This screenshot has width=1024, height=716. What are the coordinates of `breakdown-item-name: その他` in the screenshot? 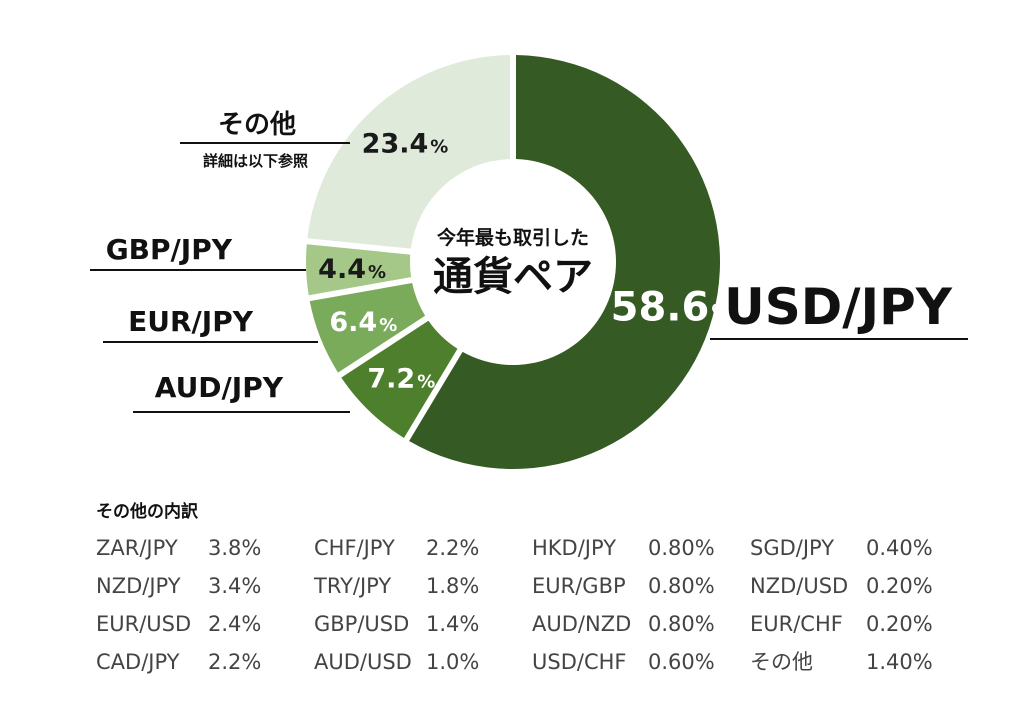 It's located at (781, 662).